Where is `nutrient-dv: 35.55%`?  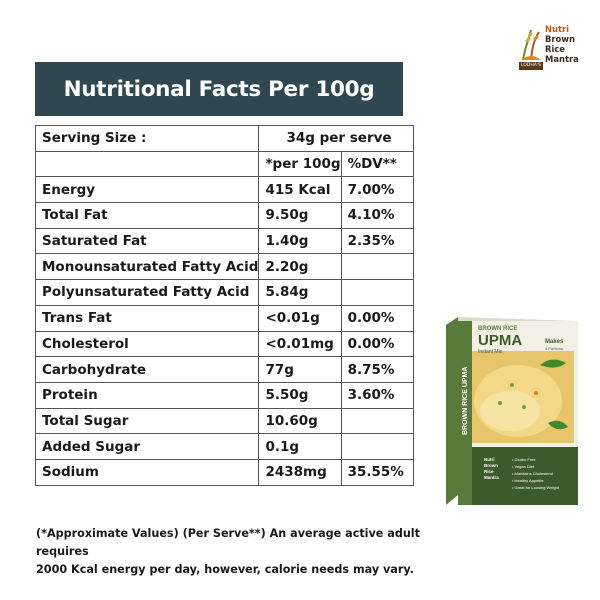 nutrient-dv: 35.55% is located at coordinates (377, 472).